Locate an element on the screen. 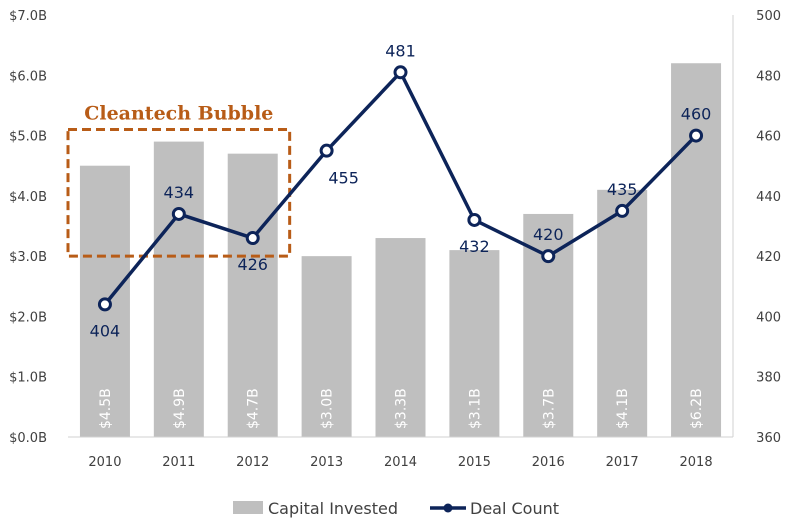  bar-2012 is located at coordinates (252, 295).